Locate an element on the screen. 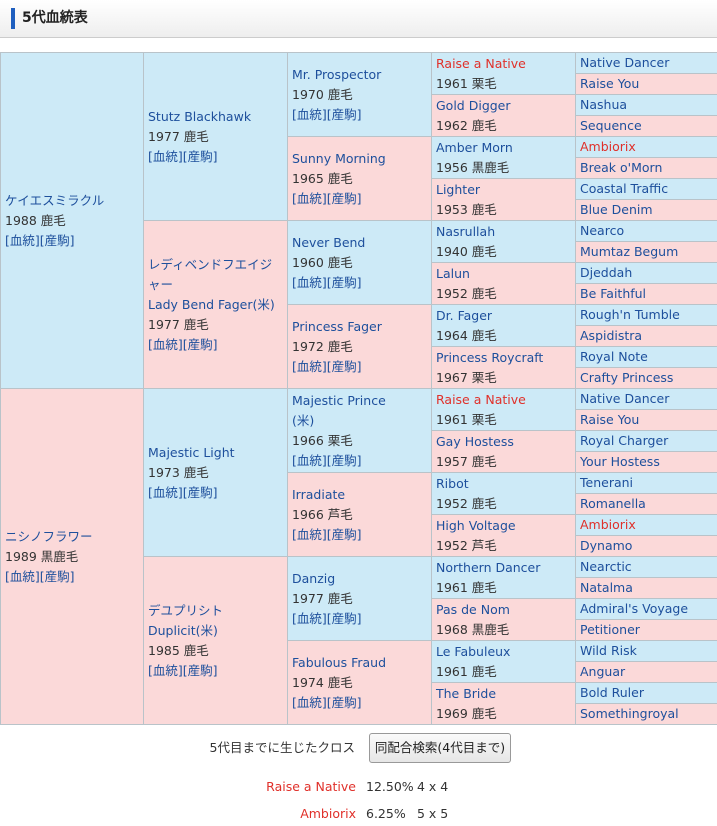 This screenshot has height=826, width=717. horse-name: Amber Morn is located at coordinates (474, 147).